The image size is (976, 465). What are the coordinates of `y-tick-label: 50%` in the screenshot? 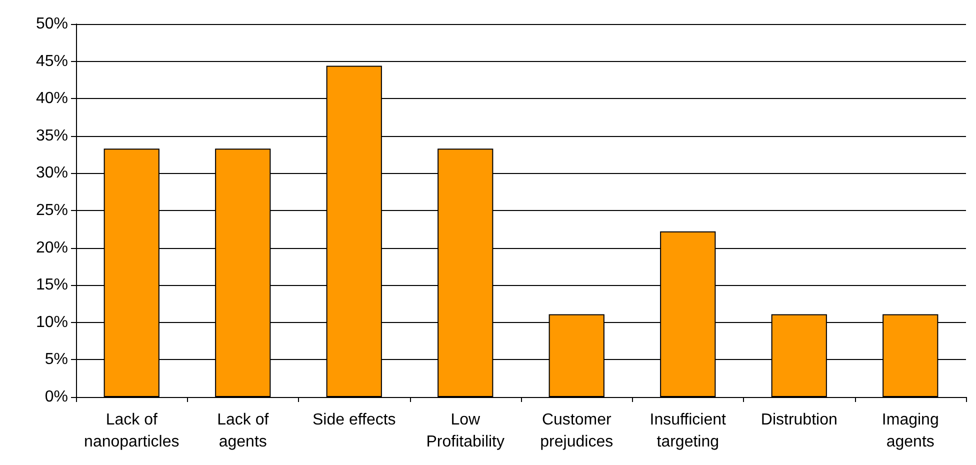 It's located at (52, 24).